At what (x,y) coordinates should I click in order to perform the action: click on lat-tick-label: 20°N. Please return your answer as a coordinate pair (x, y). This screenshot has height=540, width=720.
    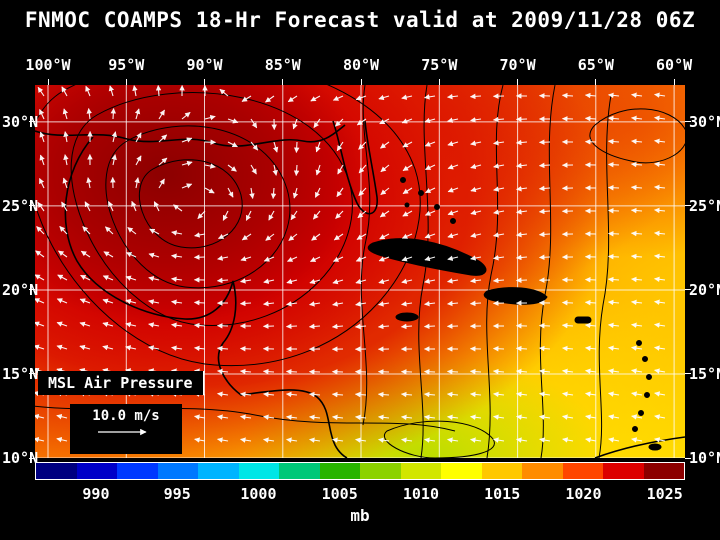
    Looking at the image, I should click on (704, 289).